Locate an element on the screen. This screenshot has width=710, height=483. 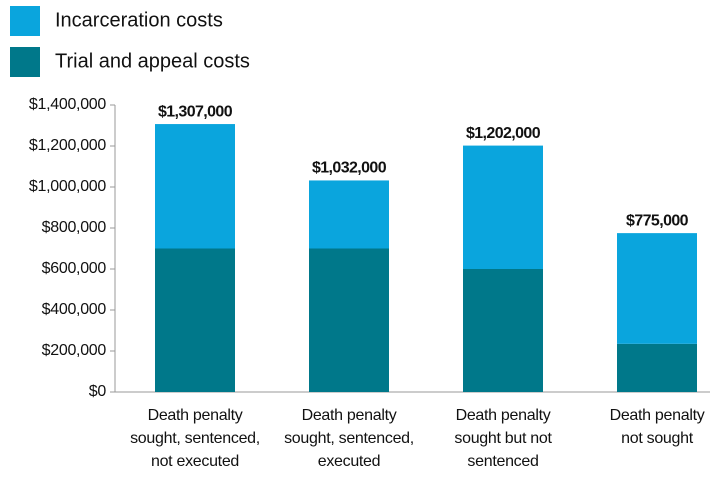
total-label: $775,000 is located at coordinates (657, 220).